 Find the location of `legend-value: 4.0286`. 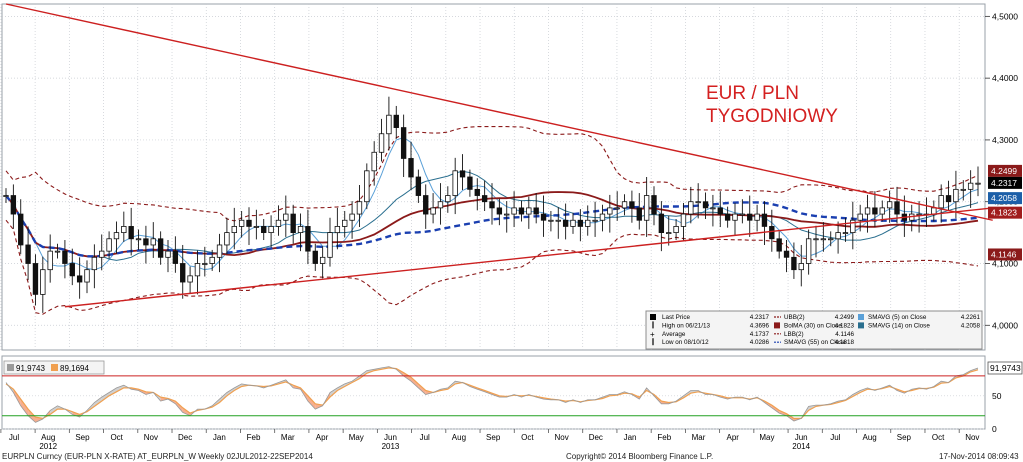

legend-value: 4.0286 is located at coordinates (760, 342).